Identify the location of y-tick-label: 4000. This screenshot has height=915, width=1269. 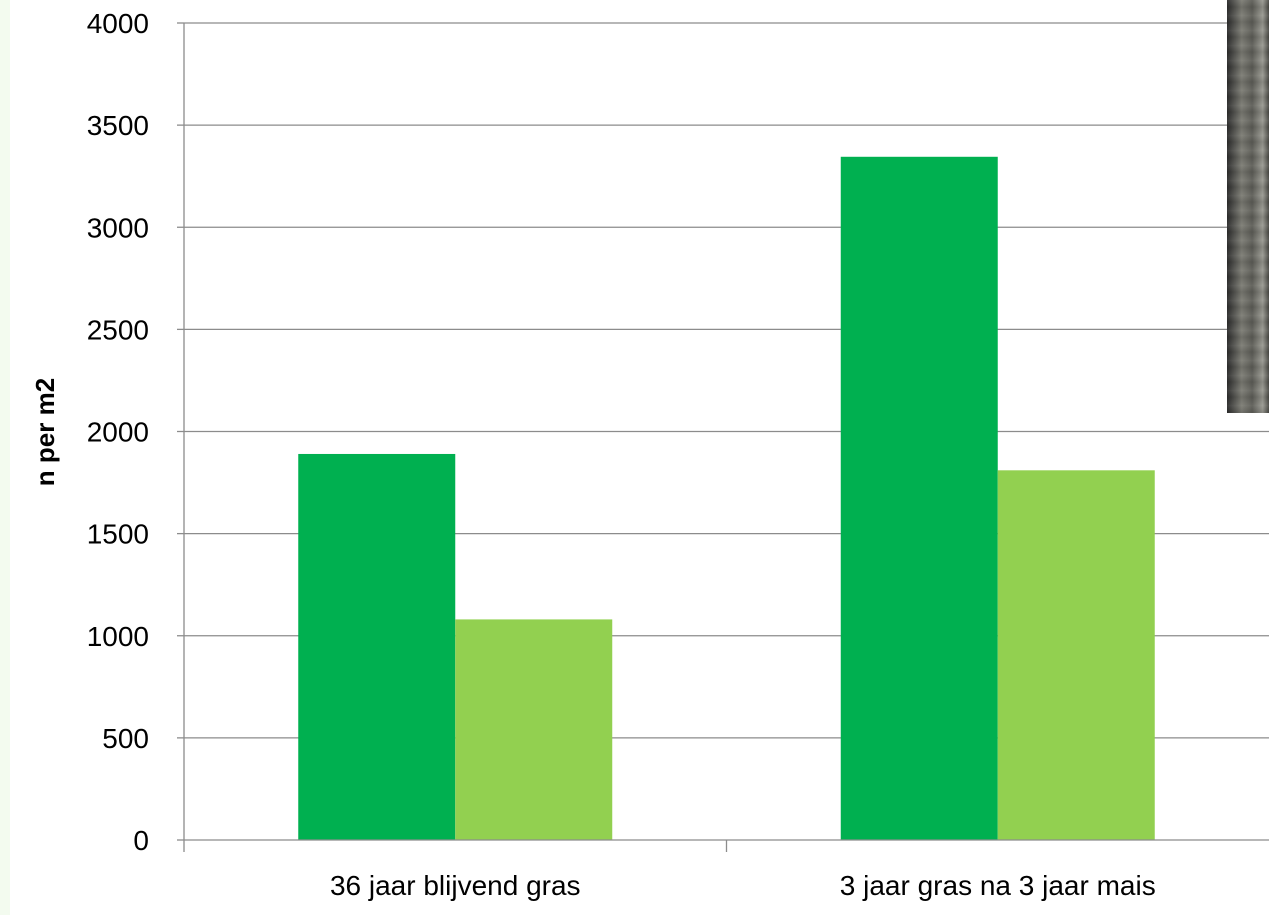
(118, 23).